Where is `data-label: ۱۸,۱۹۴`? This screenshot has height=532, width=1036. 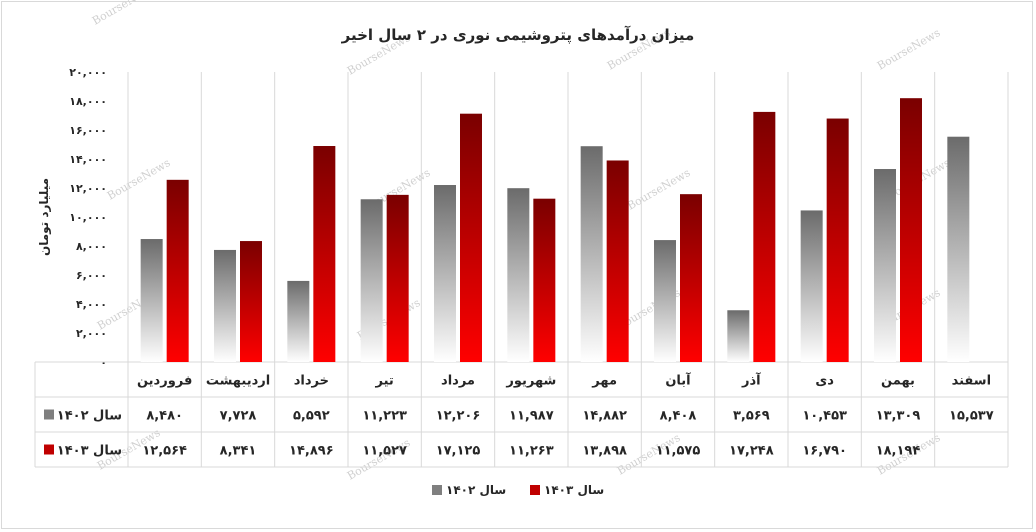 data-label: ۱۸,۱۹۴ is located at coordinates (898, 451).